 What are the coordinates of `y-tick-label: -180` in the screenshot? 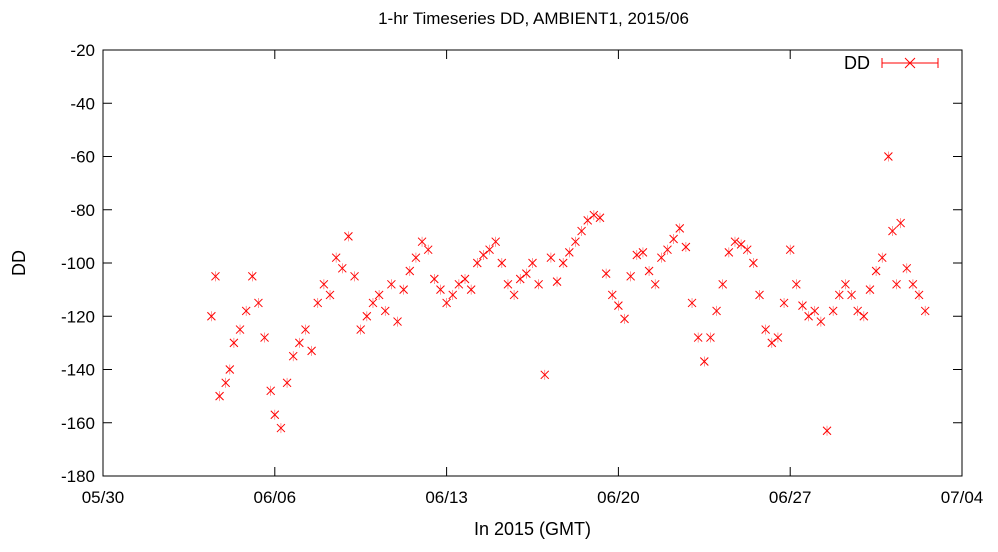 It's located at (78, 476).